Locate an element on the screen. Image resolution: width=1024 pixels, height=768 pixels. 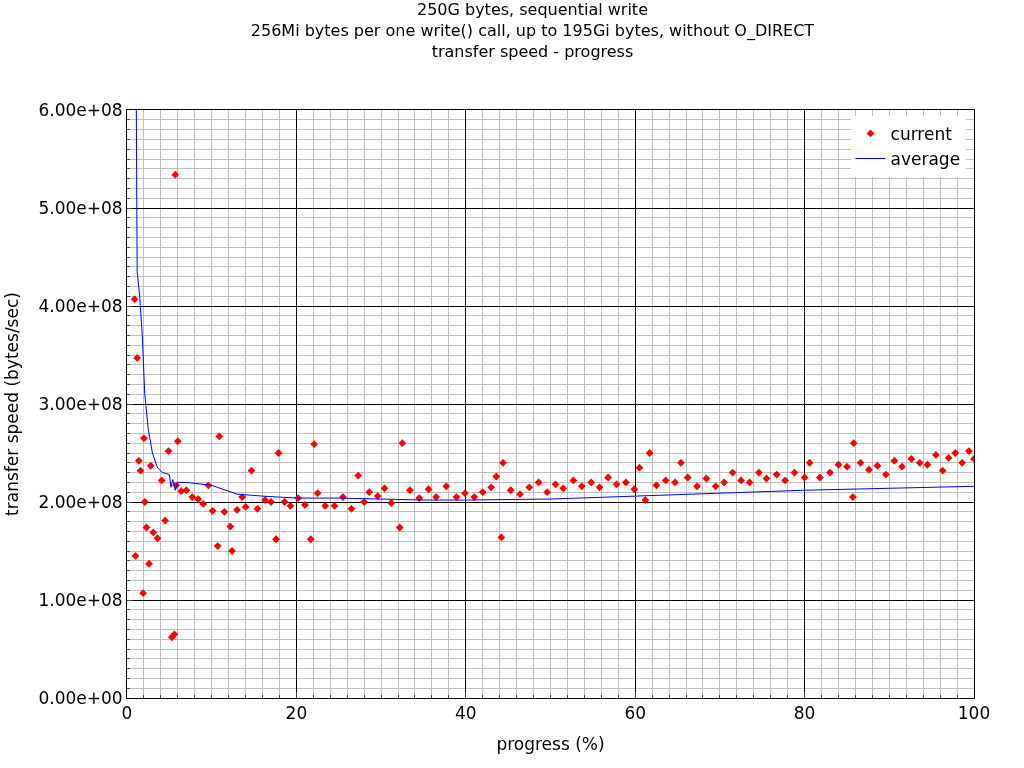
legend-label: current is located at coordinates (921, 134).